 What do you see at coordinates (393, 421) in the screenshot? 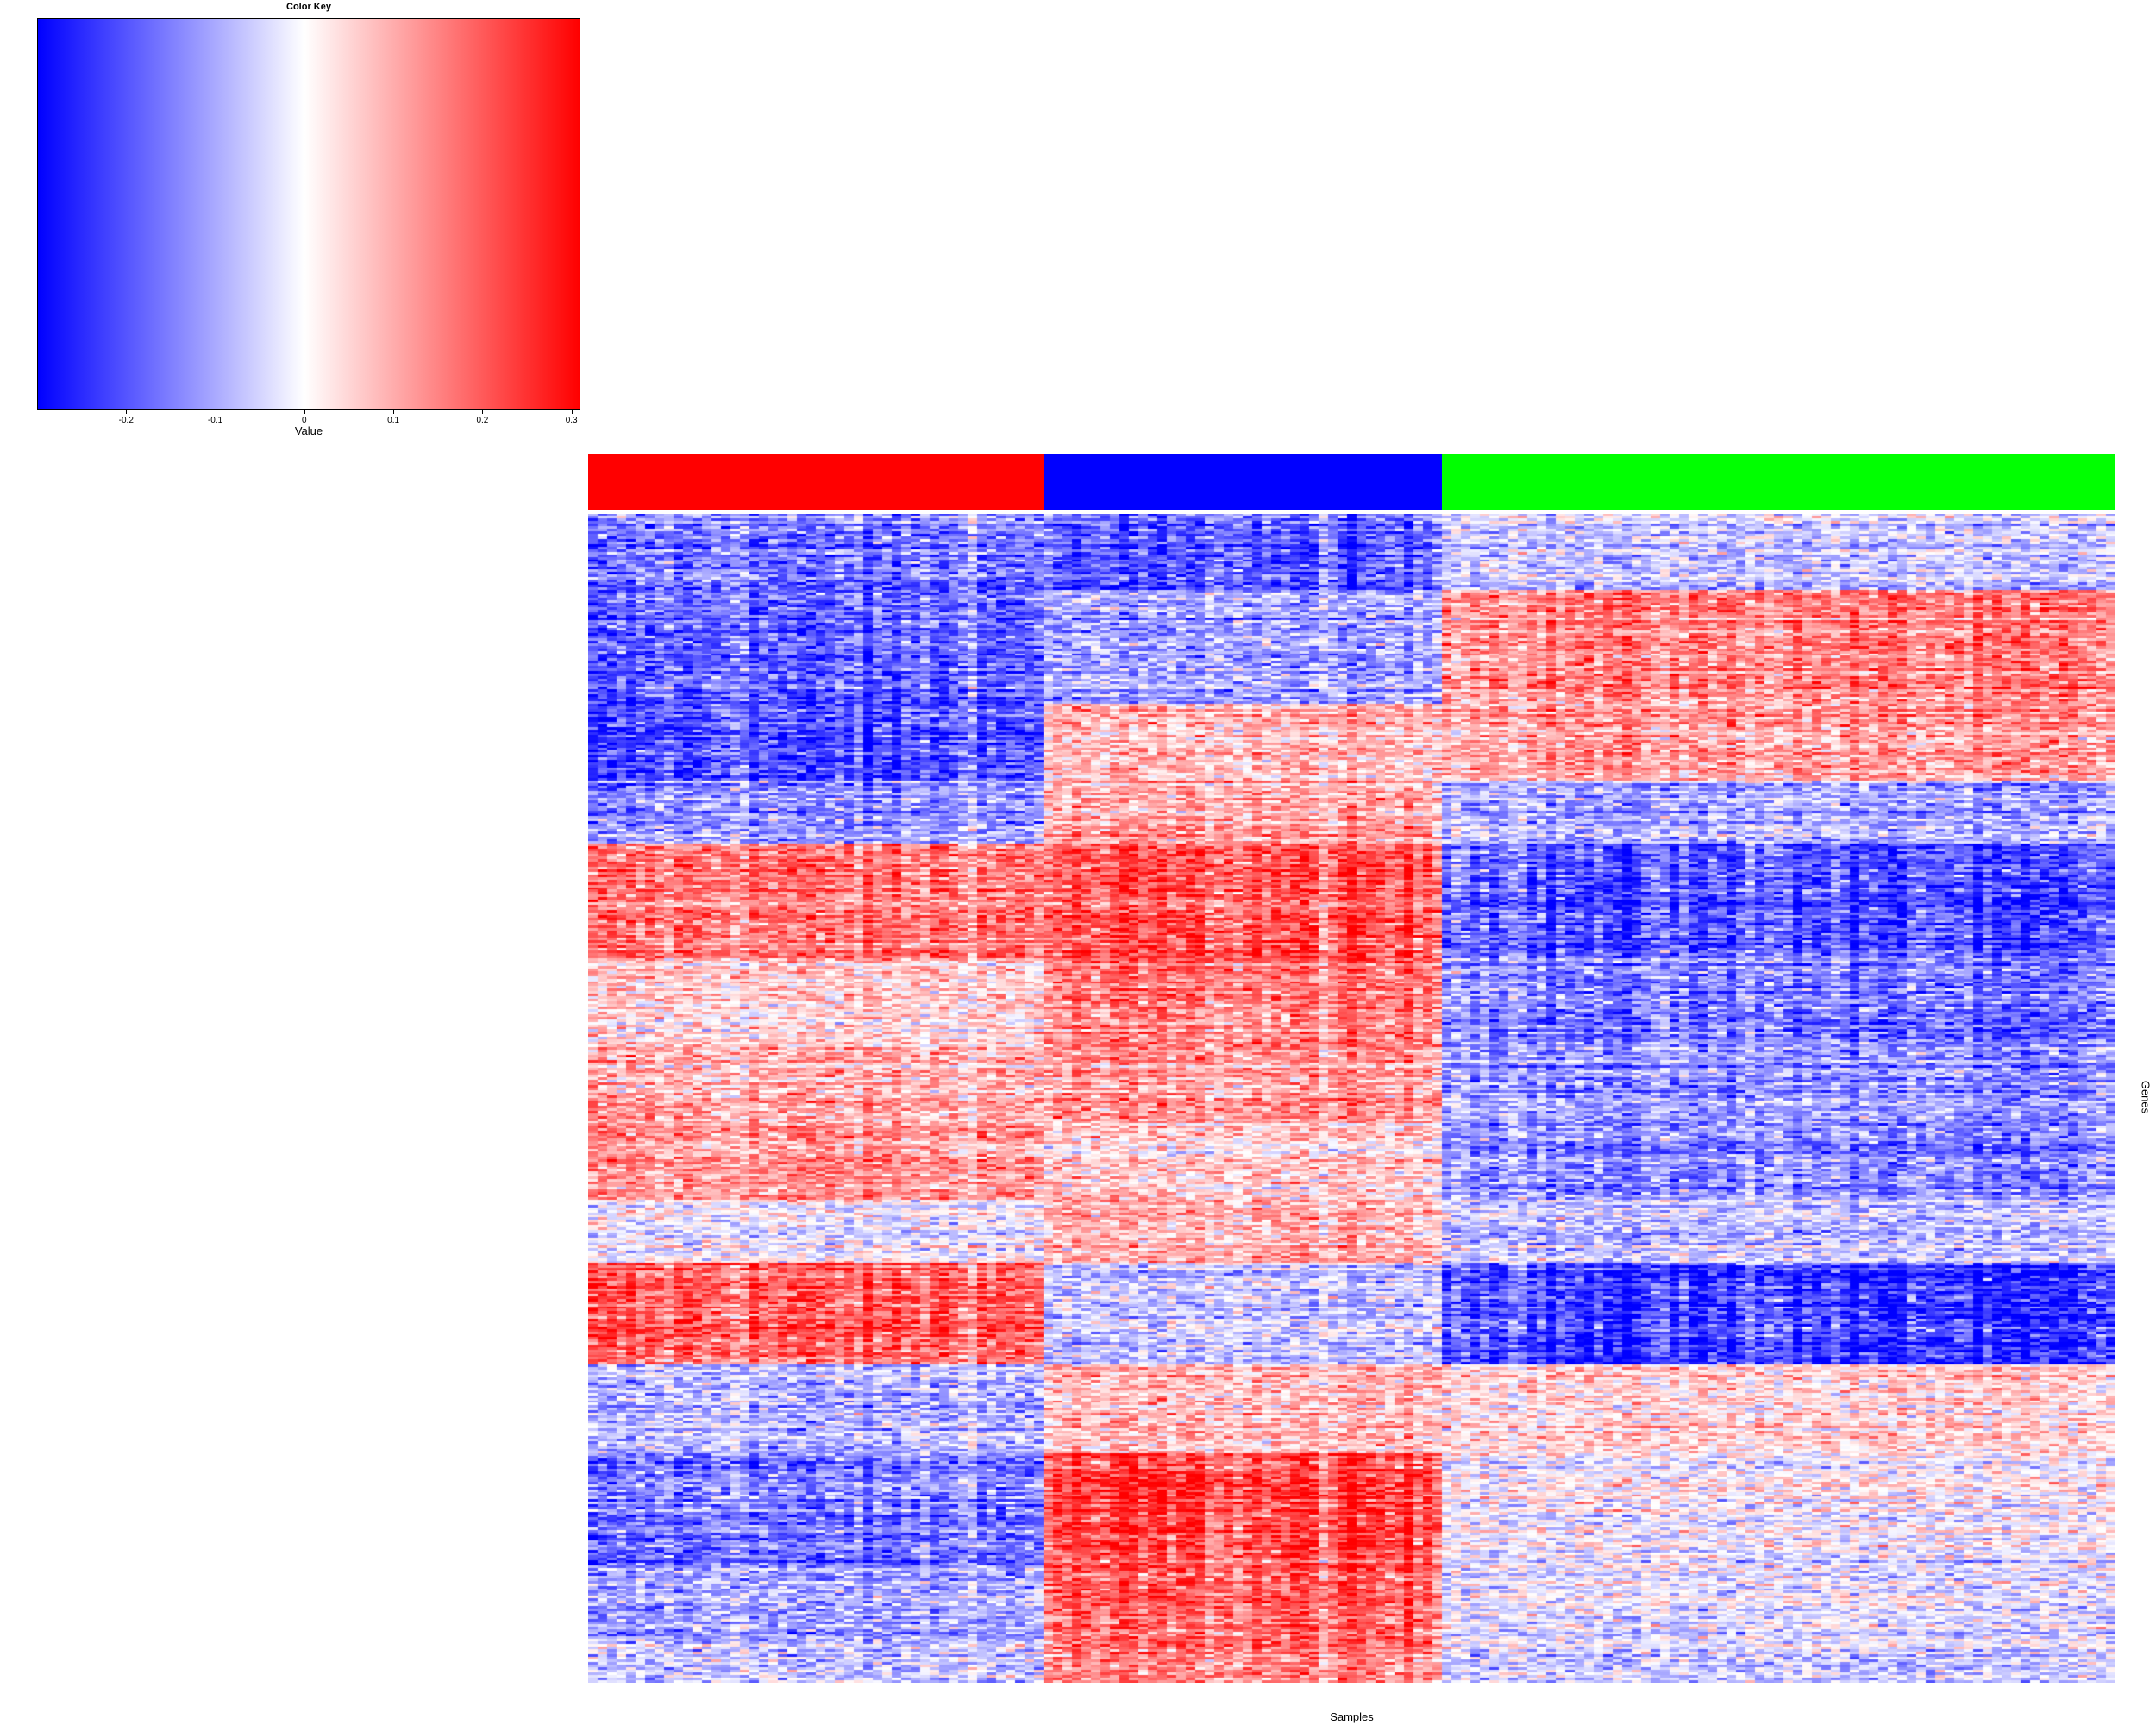
I see `color-key-tick-label: 0.1` at bounding box center [393, 421].